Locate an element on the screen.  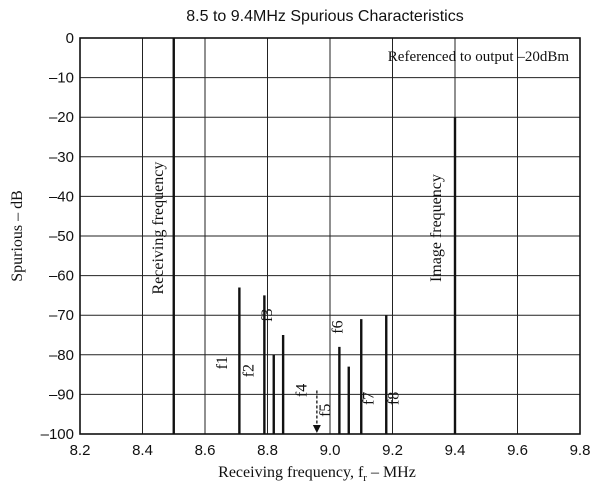
spike-label: f7 is located at coordinates (369, 398).